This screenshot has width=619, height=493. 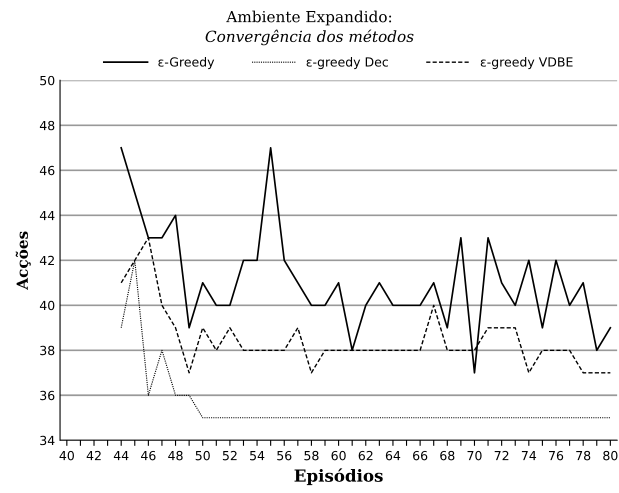 What do you see at coordinates (47, 215) in the screenshot?
I see `y-tick-label: 44` at bounding box center [47, 215].